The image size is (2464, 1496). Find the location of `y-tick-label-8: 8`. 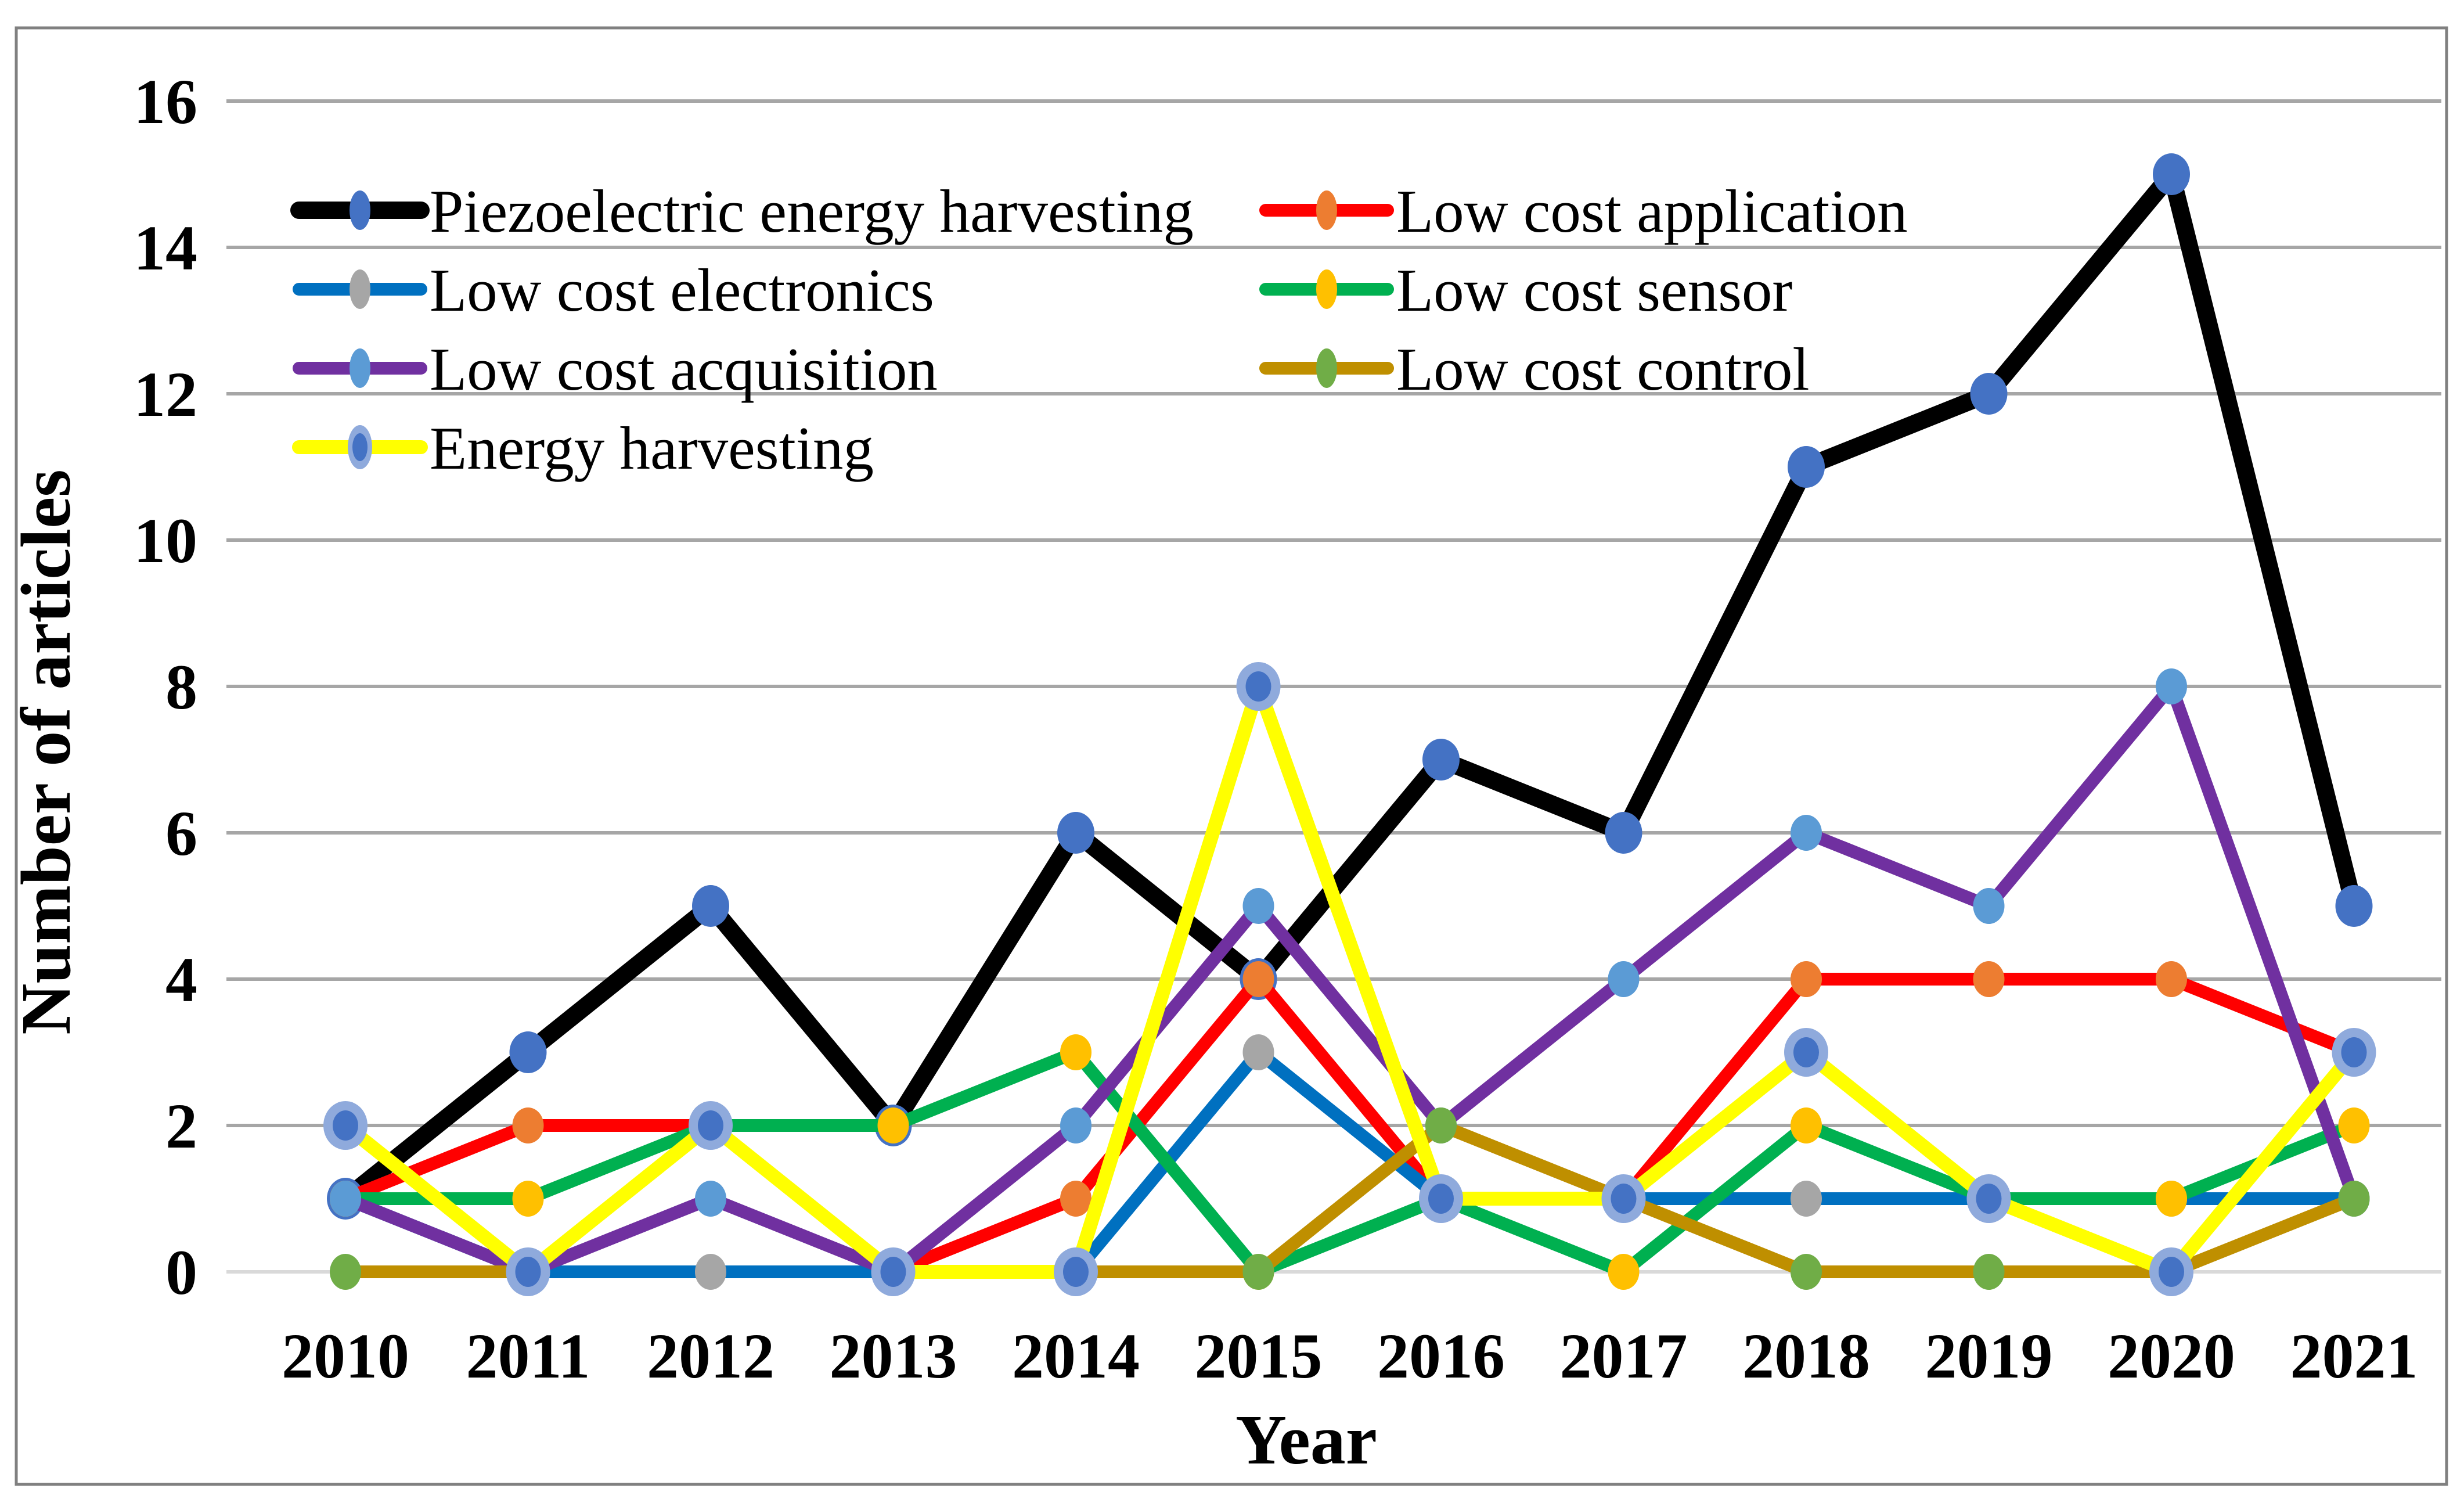

y-tick-label-8: 8 is located at coordinates (181, 687).